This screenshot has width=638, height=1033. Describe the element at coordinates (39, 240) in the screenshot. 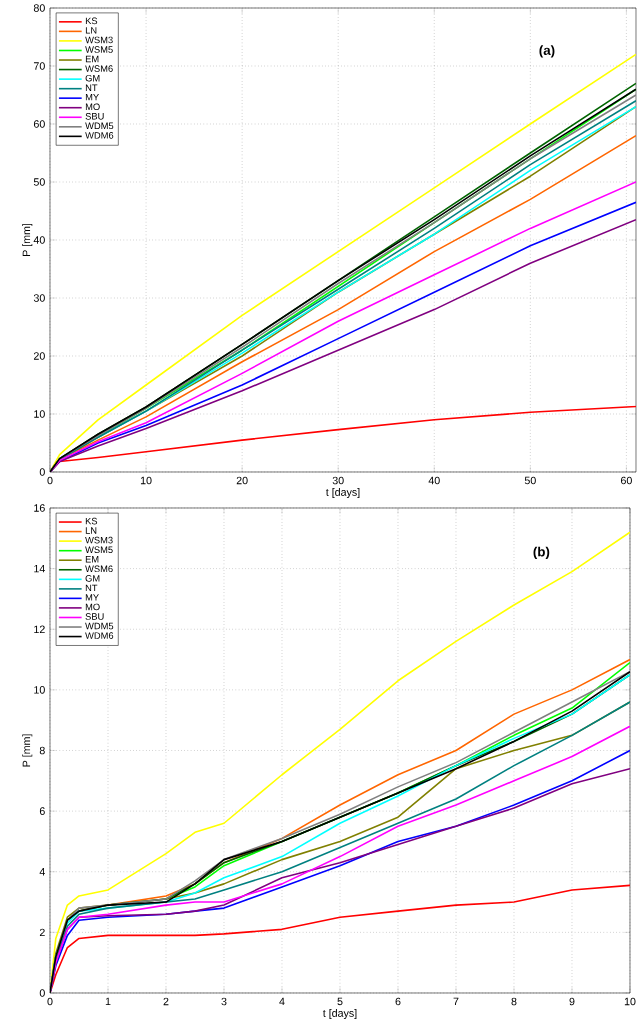

I see `y-tick-label: 40` at that location.